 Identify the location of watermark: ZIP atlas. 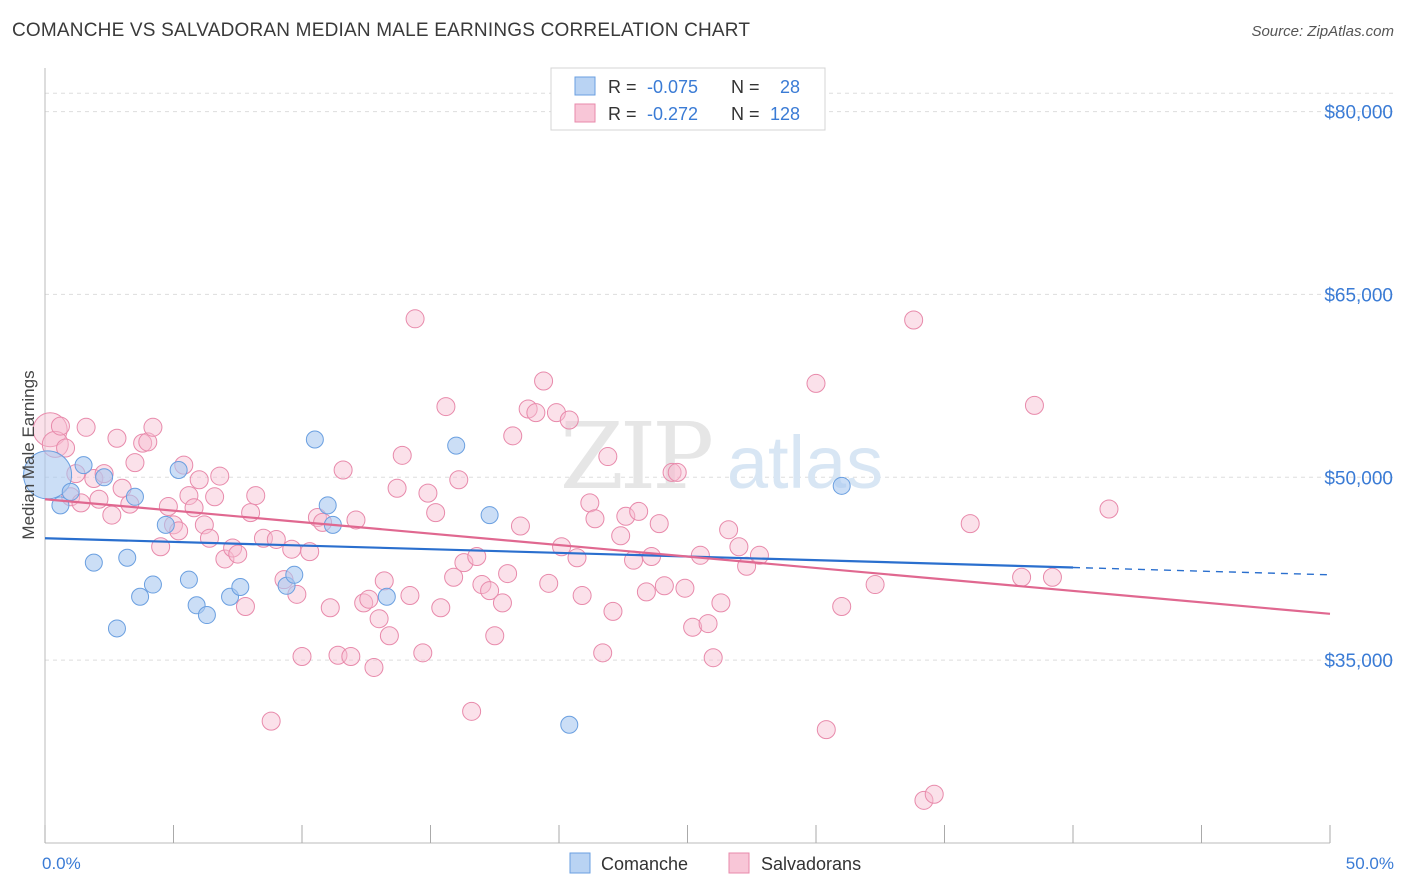
(721, 456).